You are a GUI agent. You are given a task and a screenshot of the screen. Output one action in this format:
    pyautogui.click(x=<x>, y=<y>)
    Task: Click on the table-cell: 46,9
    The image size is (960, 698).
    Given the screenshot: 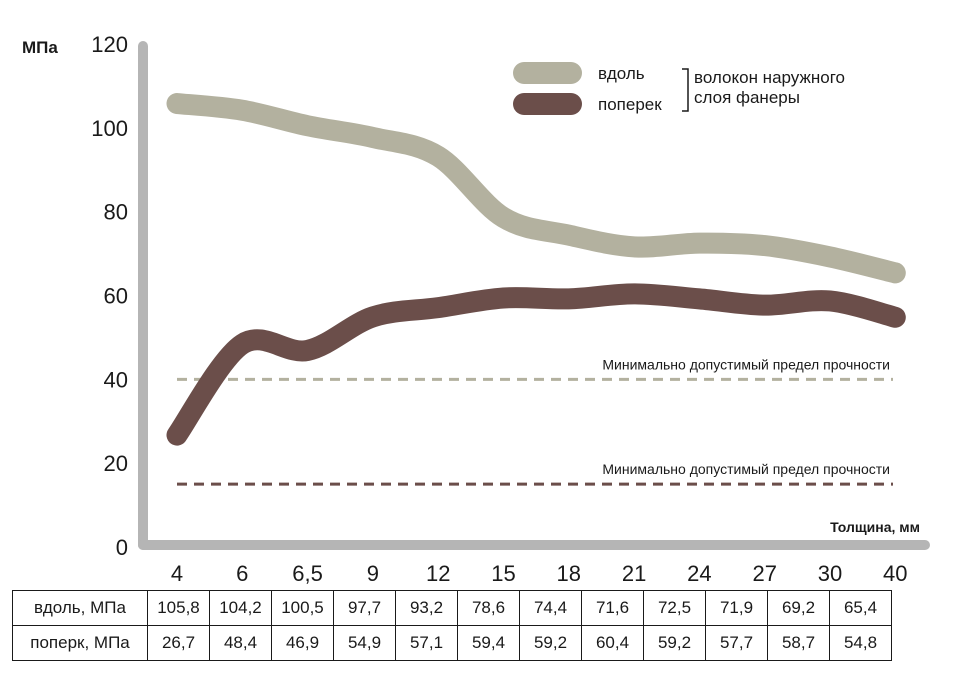 What is the action you would take?
    pyautogui.click(x=302, y=643)
    